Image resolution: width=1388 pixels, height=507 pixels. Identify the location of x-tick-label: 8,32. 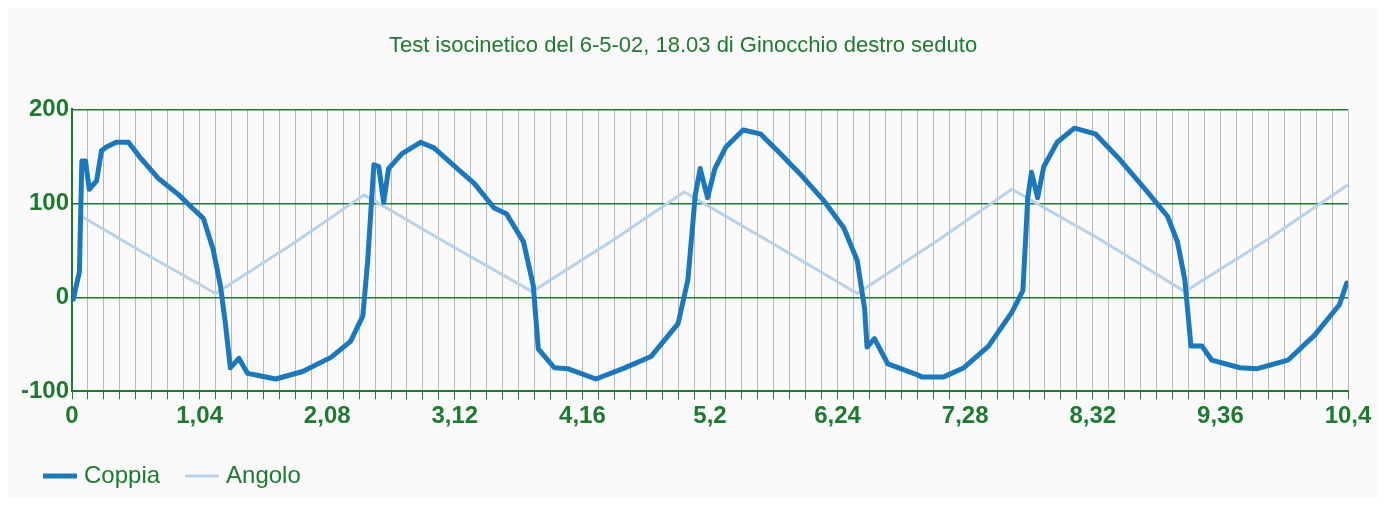
(1093, 415).